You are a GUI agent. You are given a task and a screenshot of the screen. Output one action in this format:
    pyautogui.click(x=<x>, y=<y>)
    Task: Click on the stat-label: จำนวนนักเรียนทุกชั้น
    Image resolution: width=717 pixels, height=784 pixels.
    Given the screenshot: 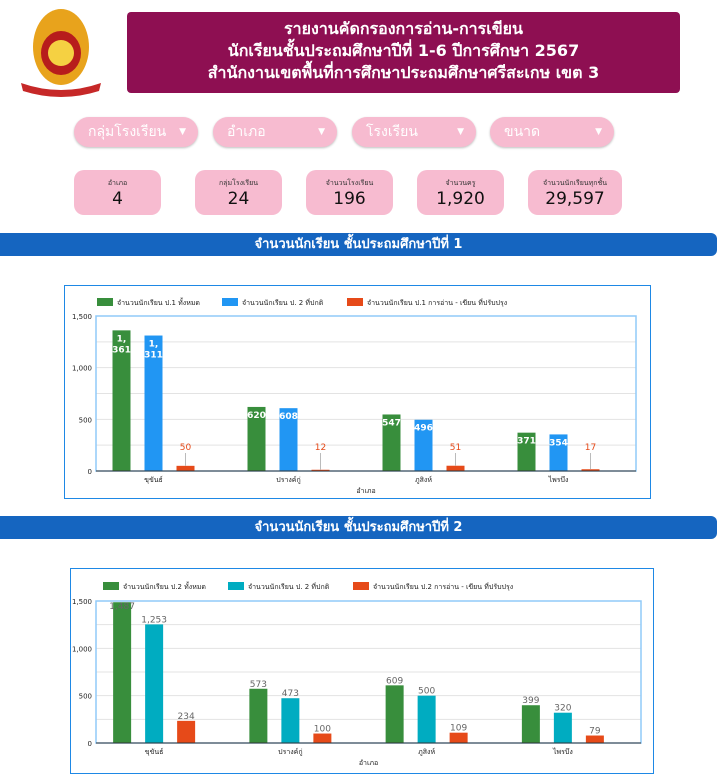 What is the action you would take?
    pyautogui.click(x=575, y=183)
    